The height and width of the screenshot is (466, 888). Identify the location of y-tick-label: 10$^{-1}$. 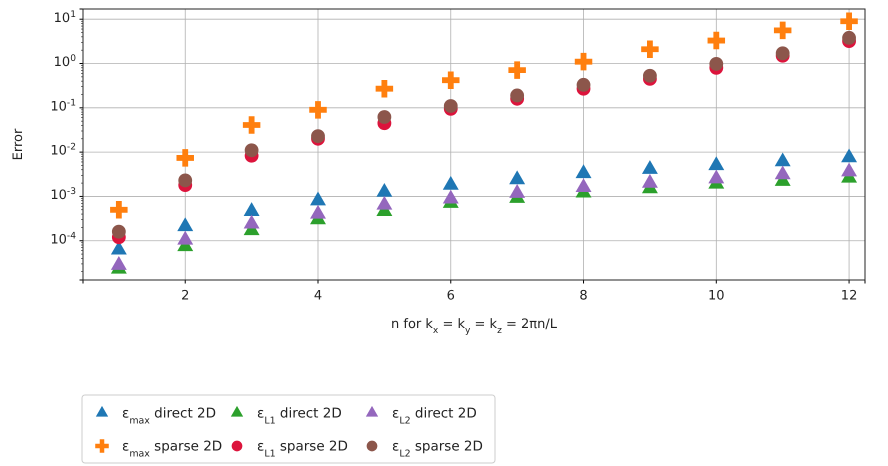
(63, 106).